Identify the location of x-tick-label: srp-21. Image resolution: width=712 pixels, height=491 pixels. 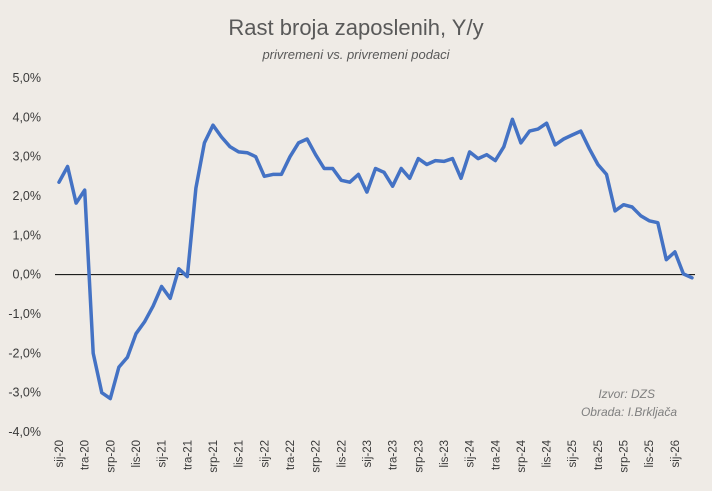
(214, 456).